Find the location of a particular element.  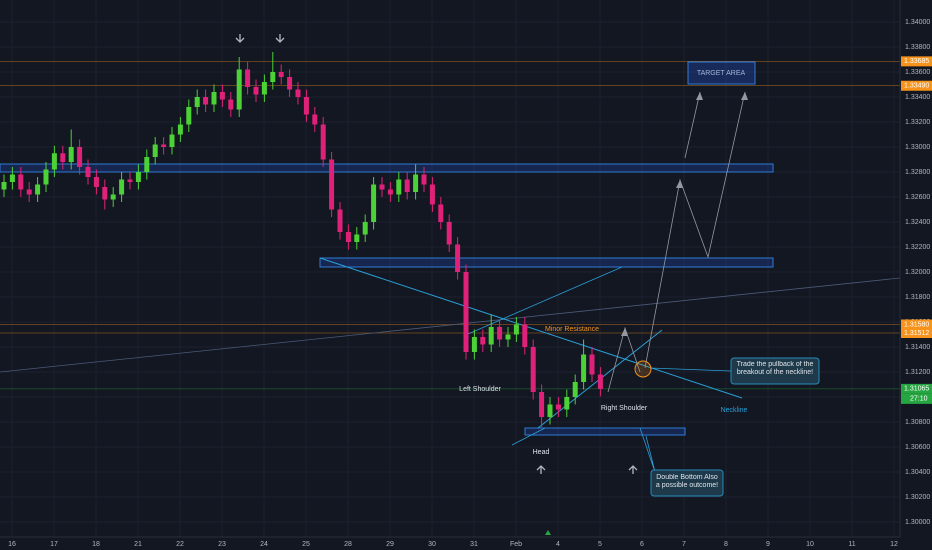

y-tick-label: 1.31400 is located at coordinates (917, 347).